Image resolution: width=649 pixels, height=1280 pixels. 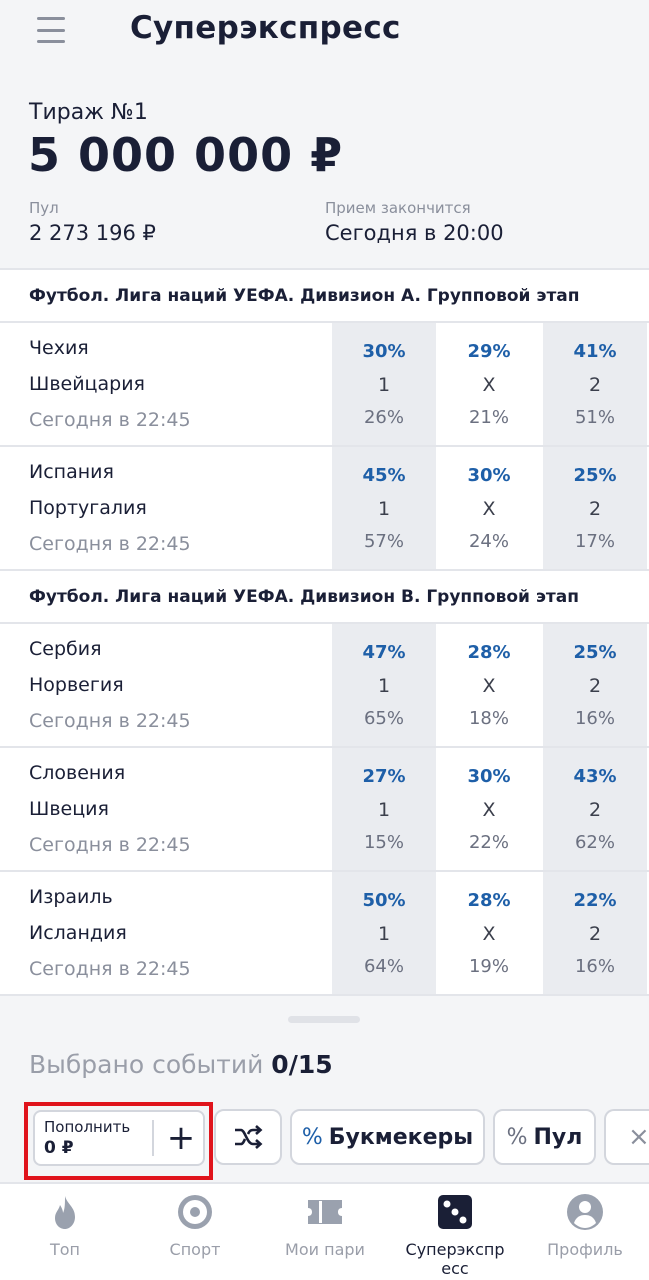 What do you see at coordinates (181, 1138) in the screenshot?
I see `plus-icon: +` at bounding box center [181, 1138].